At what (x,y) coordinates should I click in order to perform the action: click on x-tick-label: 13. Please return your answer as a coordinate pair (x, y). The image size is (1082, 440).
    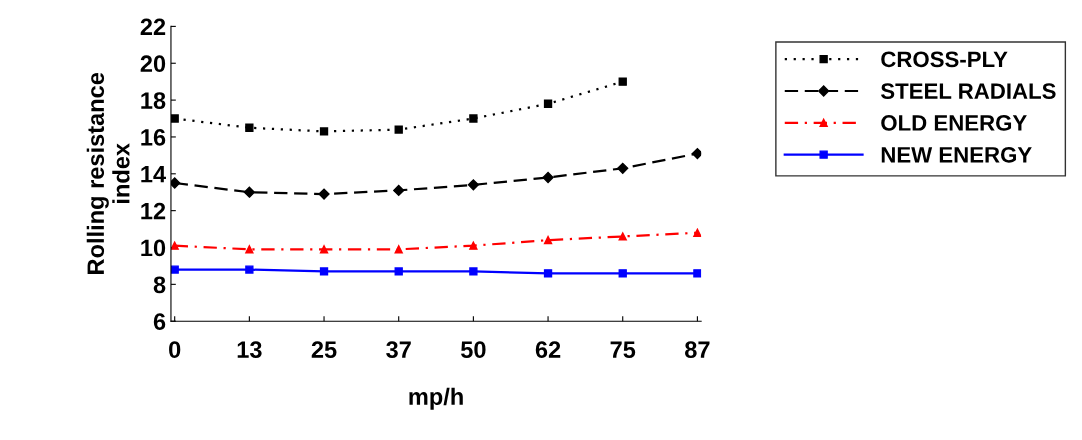
    Looking at the image, I should click on (249, 350).